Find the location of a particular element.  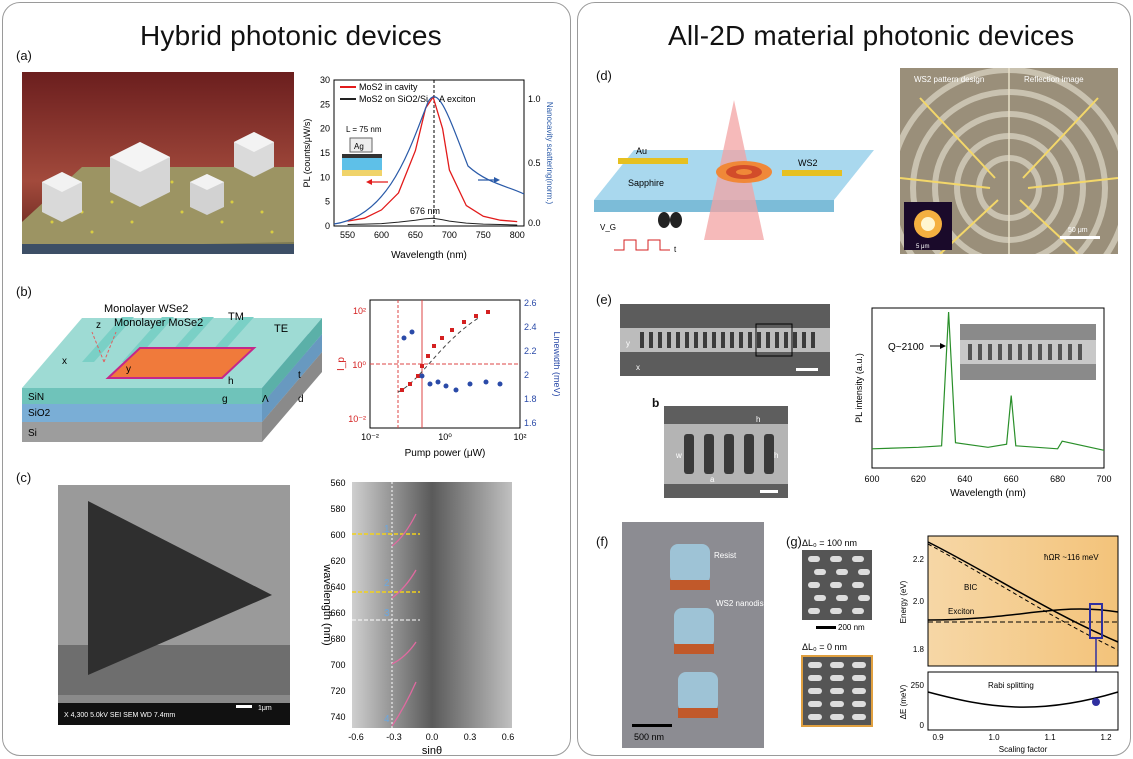

nanobeam-sem: y x is located at coordinates (725, 340).